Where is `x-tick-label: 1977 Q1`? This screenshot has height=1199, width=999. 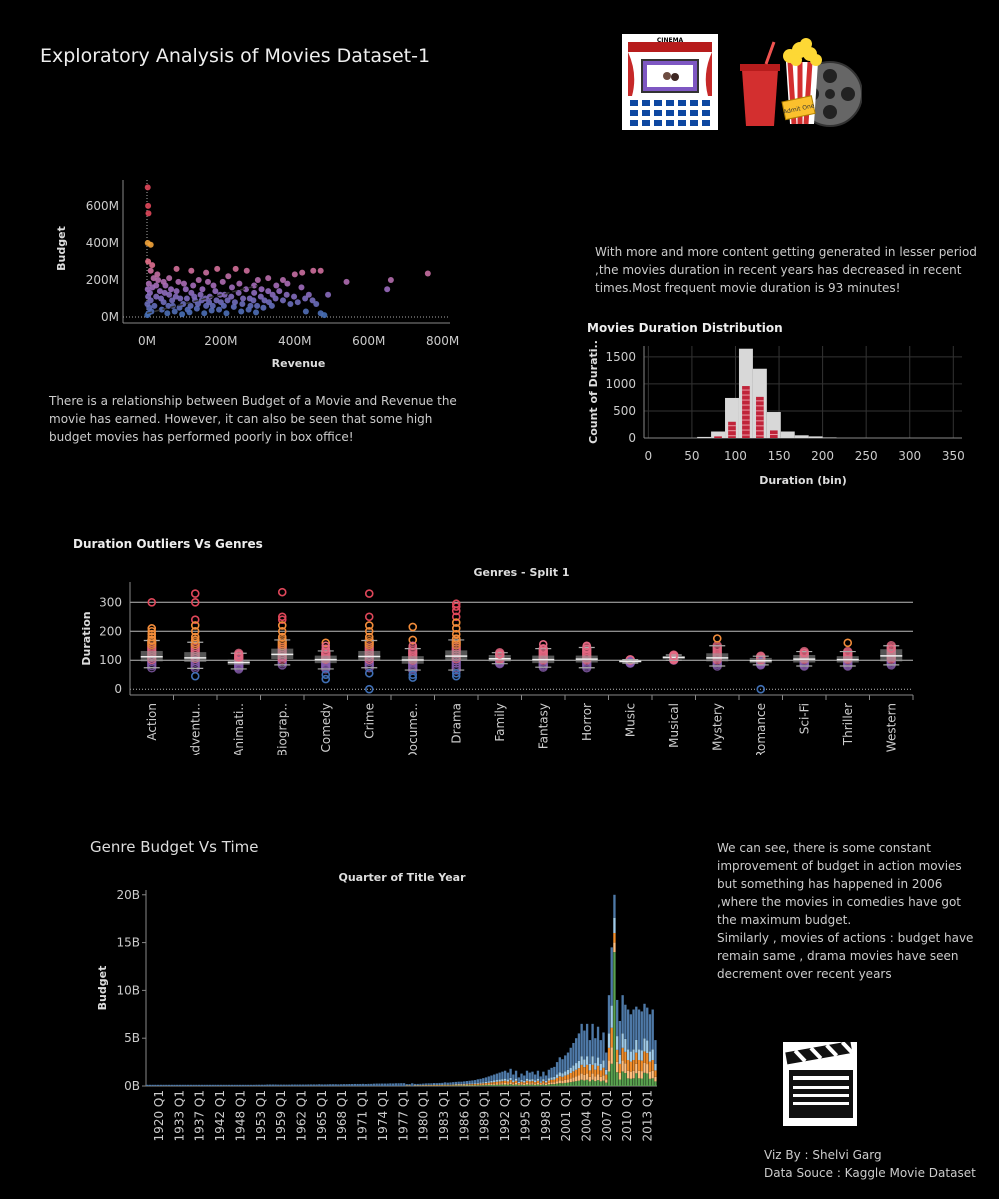 x-tick-label: 1977 Q1 is located at coordinates (403, 1115).